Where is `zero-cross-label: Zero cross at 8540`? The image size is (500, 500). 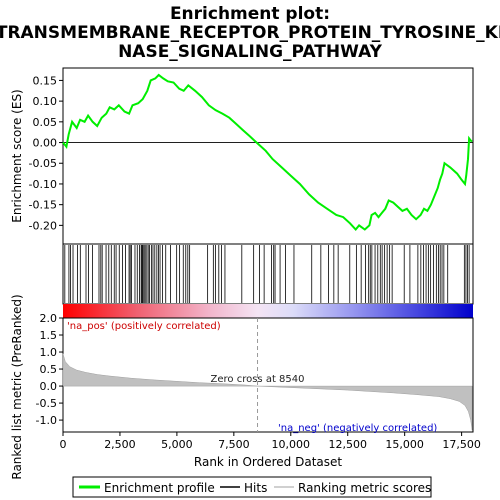 zero-cross-label: Zero cross at 8540 is located at coordinates (258, 379).